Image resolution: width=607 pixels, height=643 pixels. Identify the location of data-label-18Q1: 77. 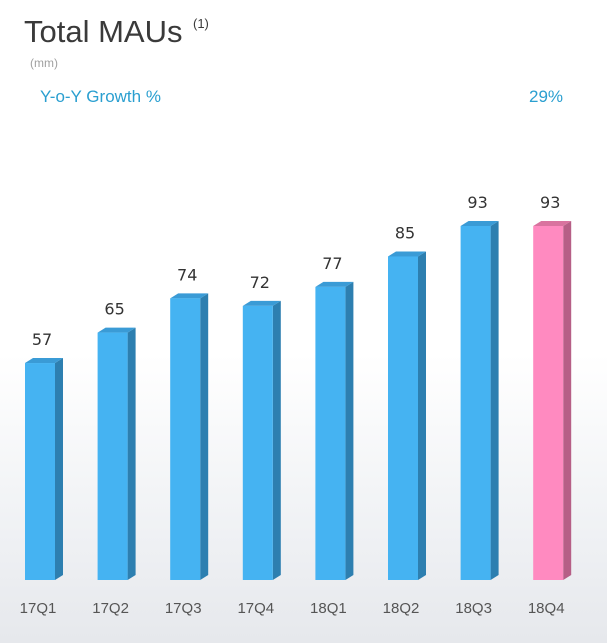
(332, 263).